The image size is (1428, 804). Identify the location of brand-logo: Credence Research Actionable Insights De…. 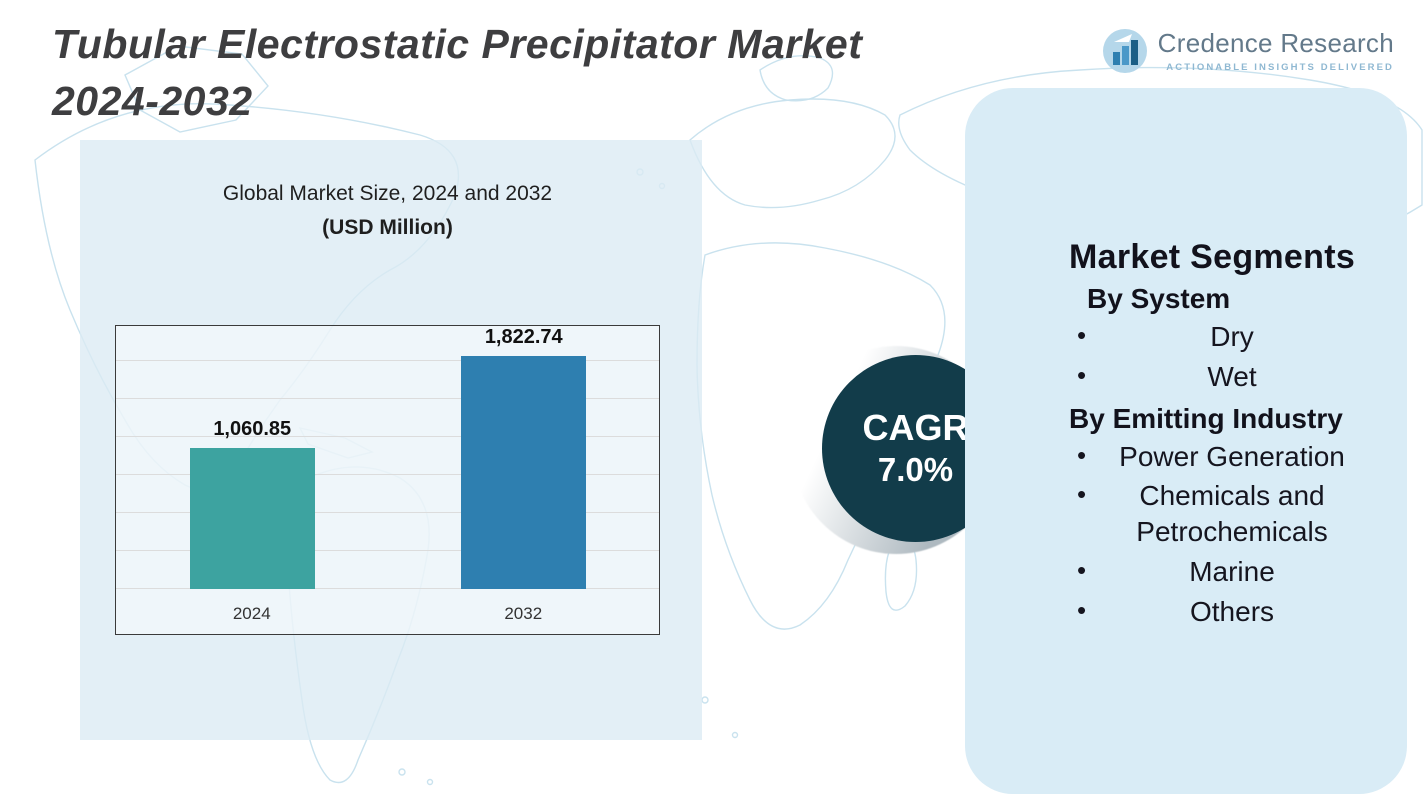
(1248, 51).